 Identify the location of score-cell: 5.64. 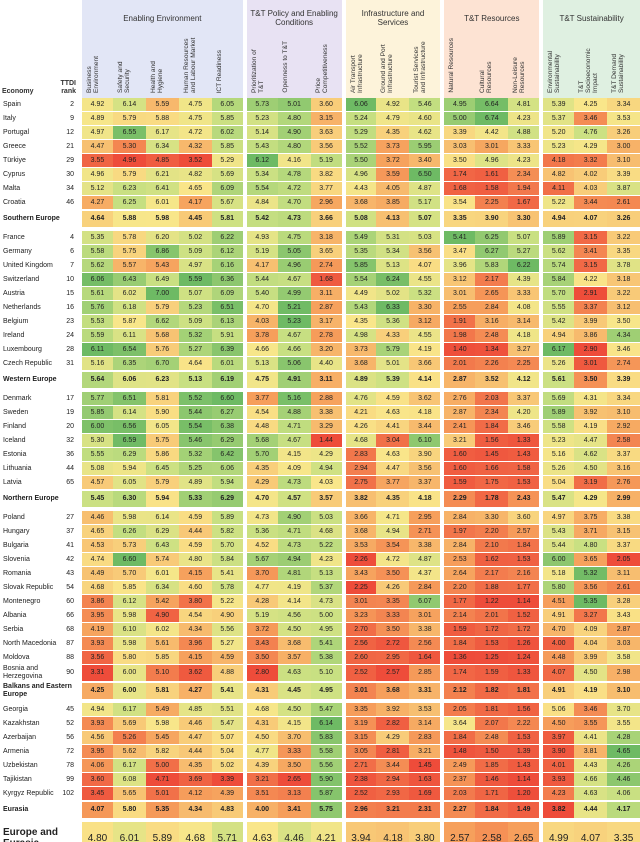
(95, 381).